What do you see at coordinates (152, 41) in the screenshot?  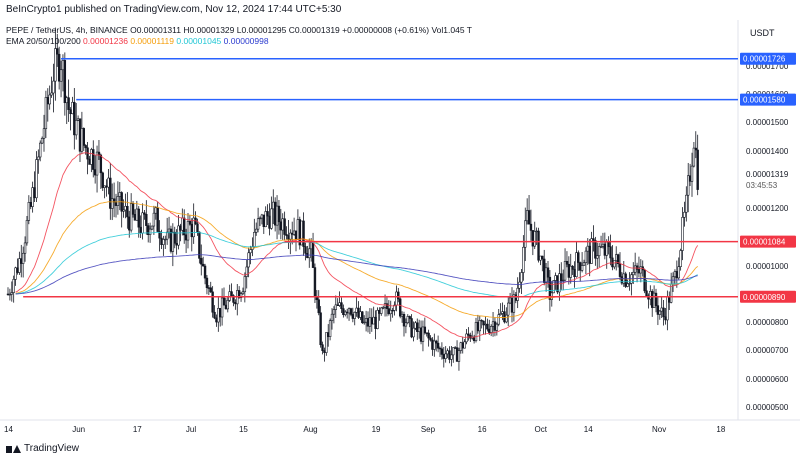 I see `ema50-value: 0.00001119` at bounding box center [152, 41].